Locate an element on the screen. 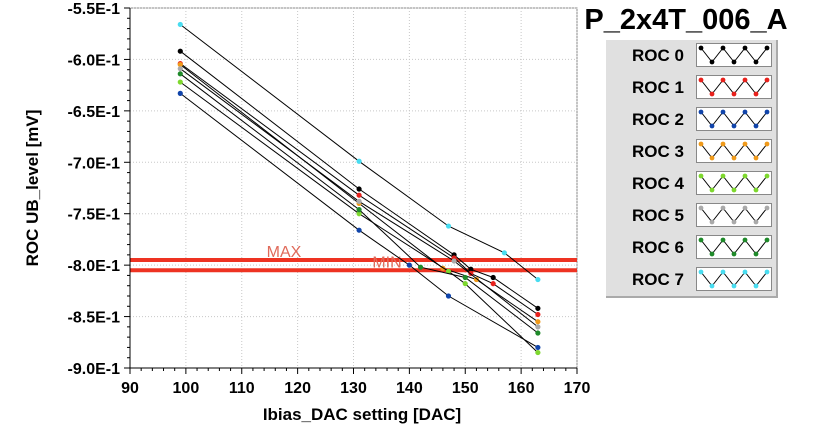  y-axis-label: ROC UB_level [mV] is located at coordinates (32, 188).